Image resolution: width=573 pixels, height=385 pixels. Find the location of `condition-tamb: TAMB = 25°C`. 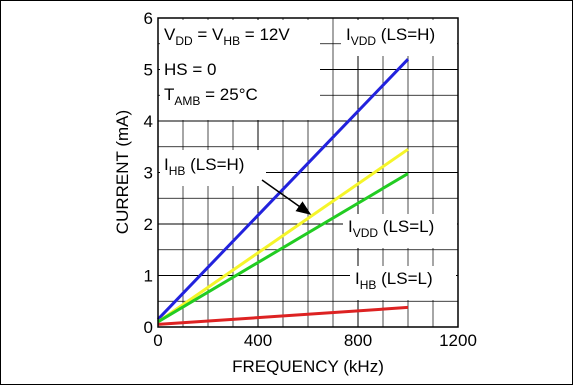

condition-tamb: TAMB = 25°C is located at coordinates (211, 96).